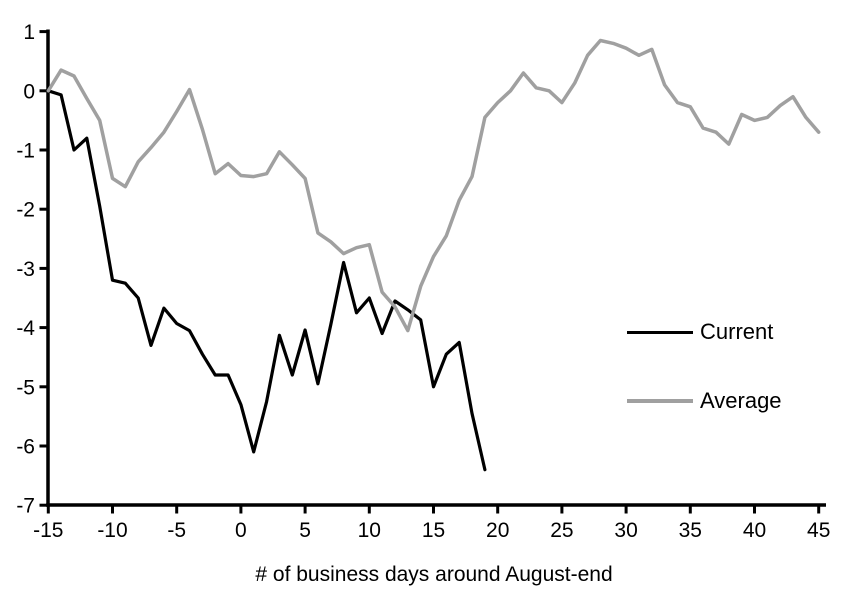  Describe the element at coordinates (741, 400) in the screenshot. I see `legend-label-average: Average` at that location.